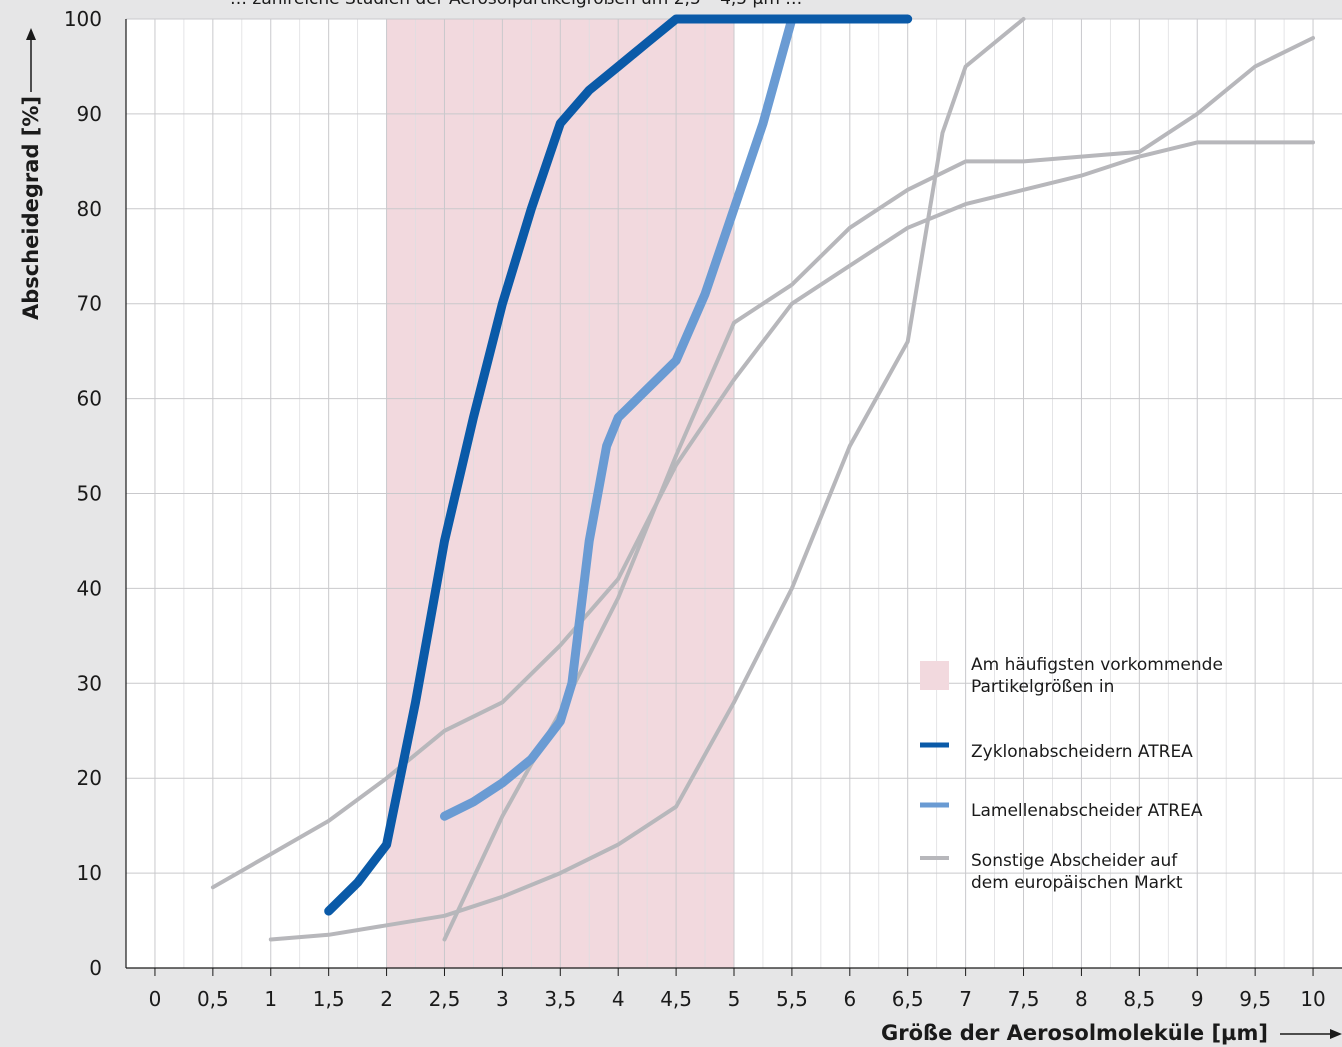  I want to click on x-axis-arrow, so click(1311, 1034).